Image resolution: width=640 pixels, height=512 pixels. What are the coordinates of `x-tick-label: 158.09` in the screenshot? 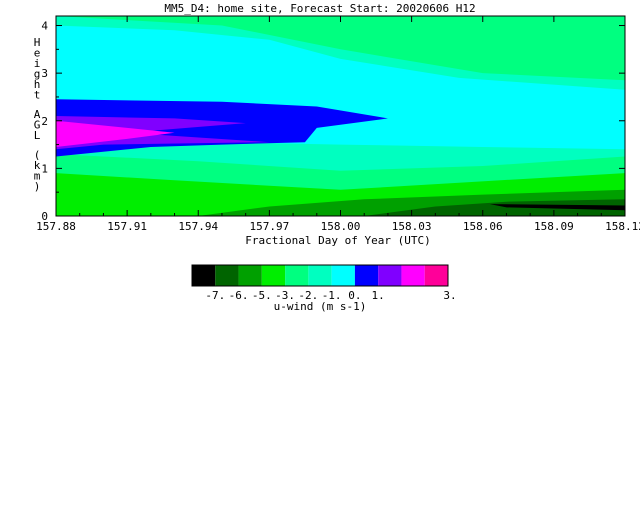 It's located at (554, 226).